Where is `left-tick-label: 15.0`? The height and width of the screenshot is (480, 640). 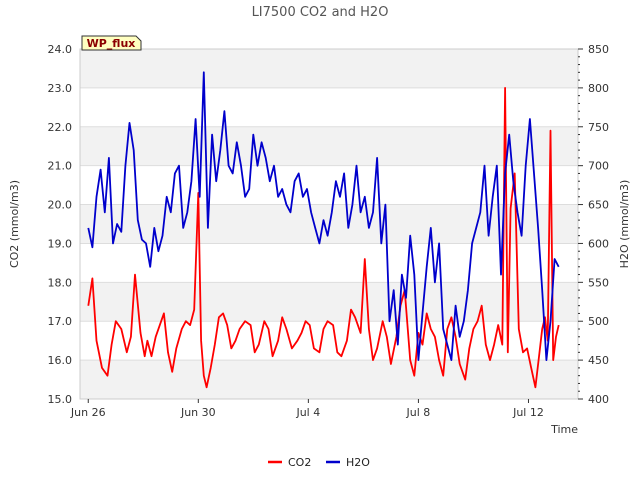 left-tick-label: 15.0 is located at coordinates (60, 399).